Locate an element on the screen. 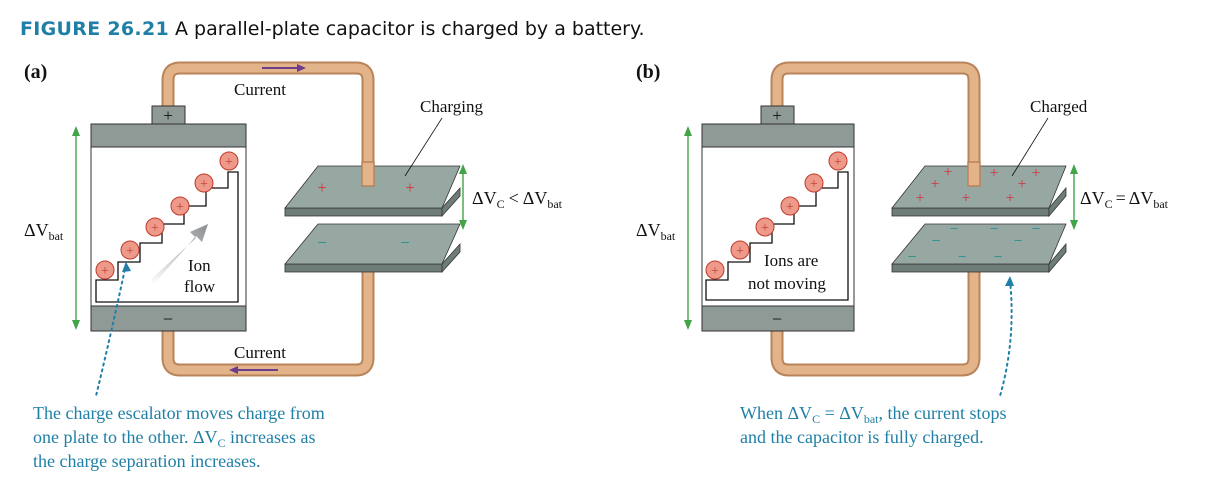 This screenshot has height=490, width=1206. capacitor-a: + + − − is located at coordinates (372, 217).